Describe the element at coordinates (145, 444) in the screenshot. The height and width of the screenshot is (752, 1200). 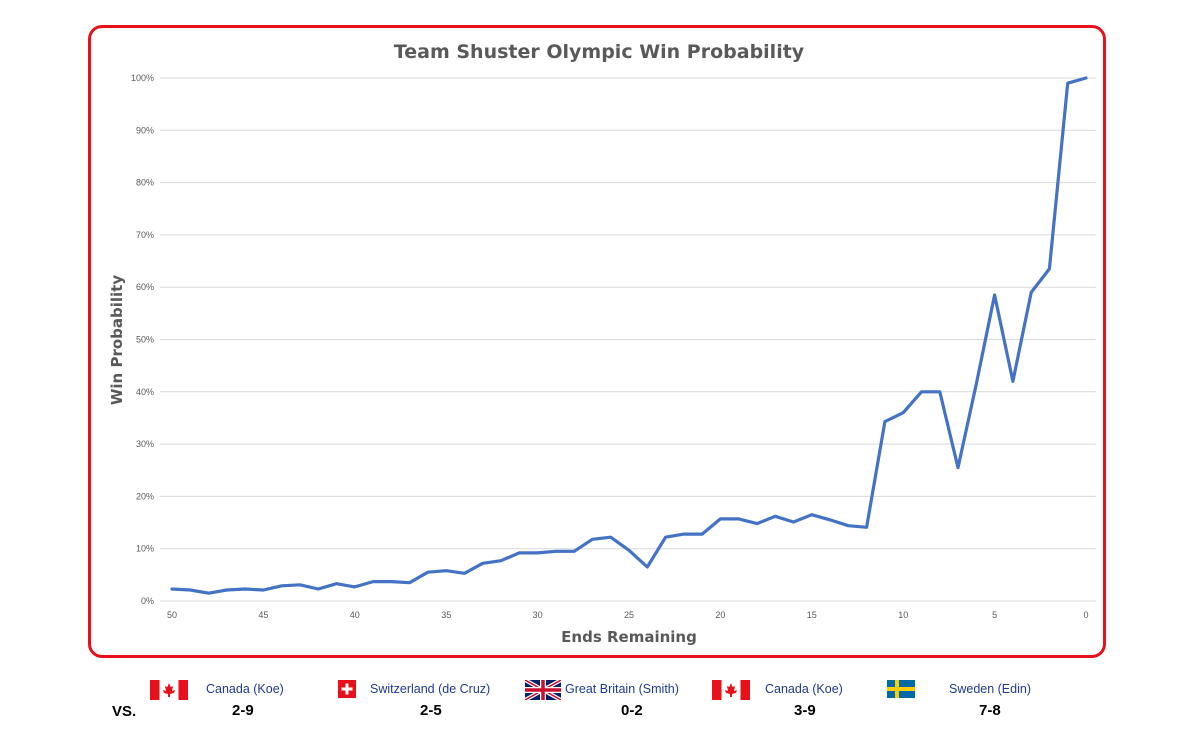
I see `y-tick-label: 30%` at that location.